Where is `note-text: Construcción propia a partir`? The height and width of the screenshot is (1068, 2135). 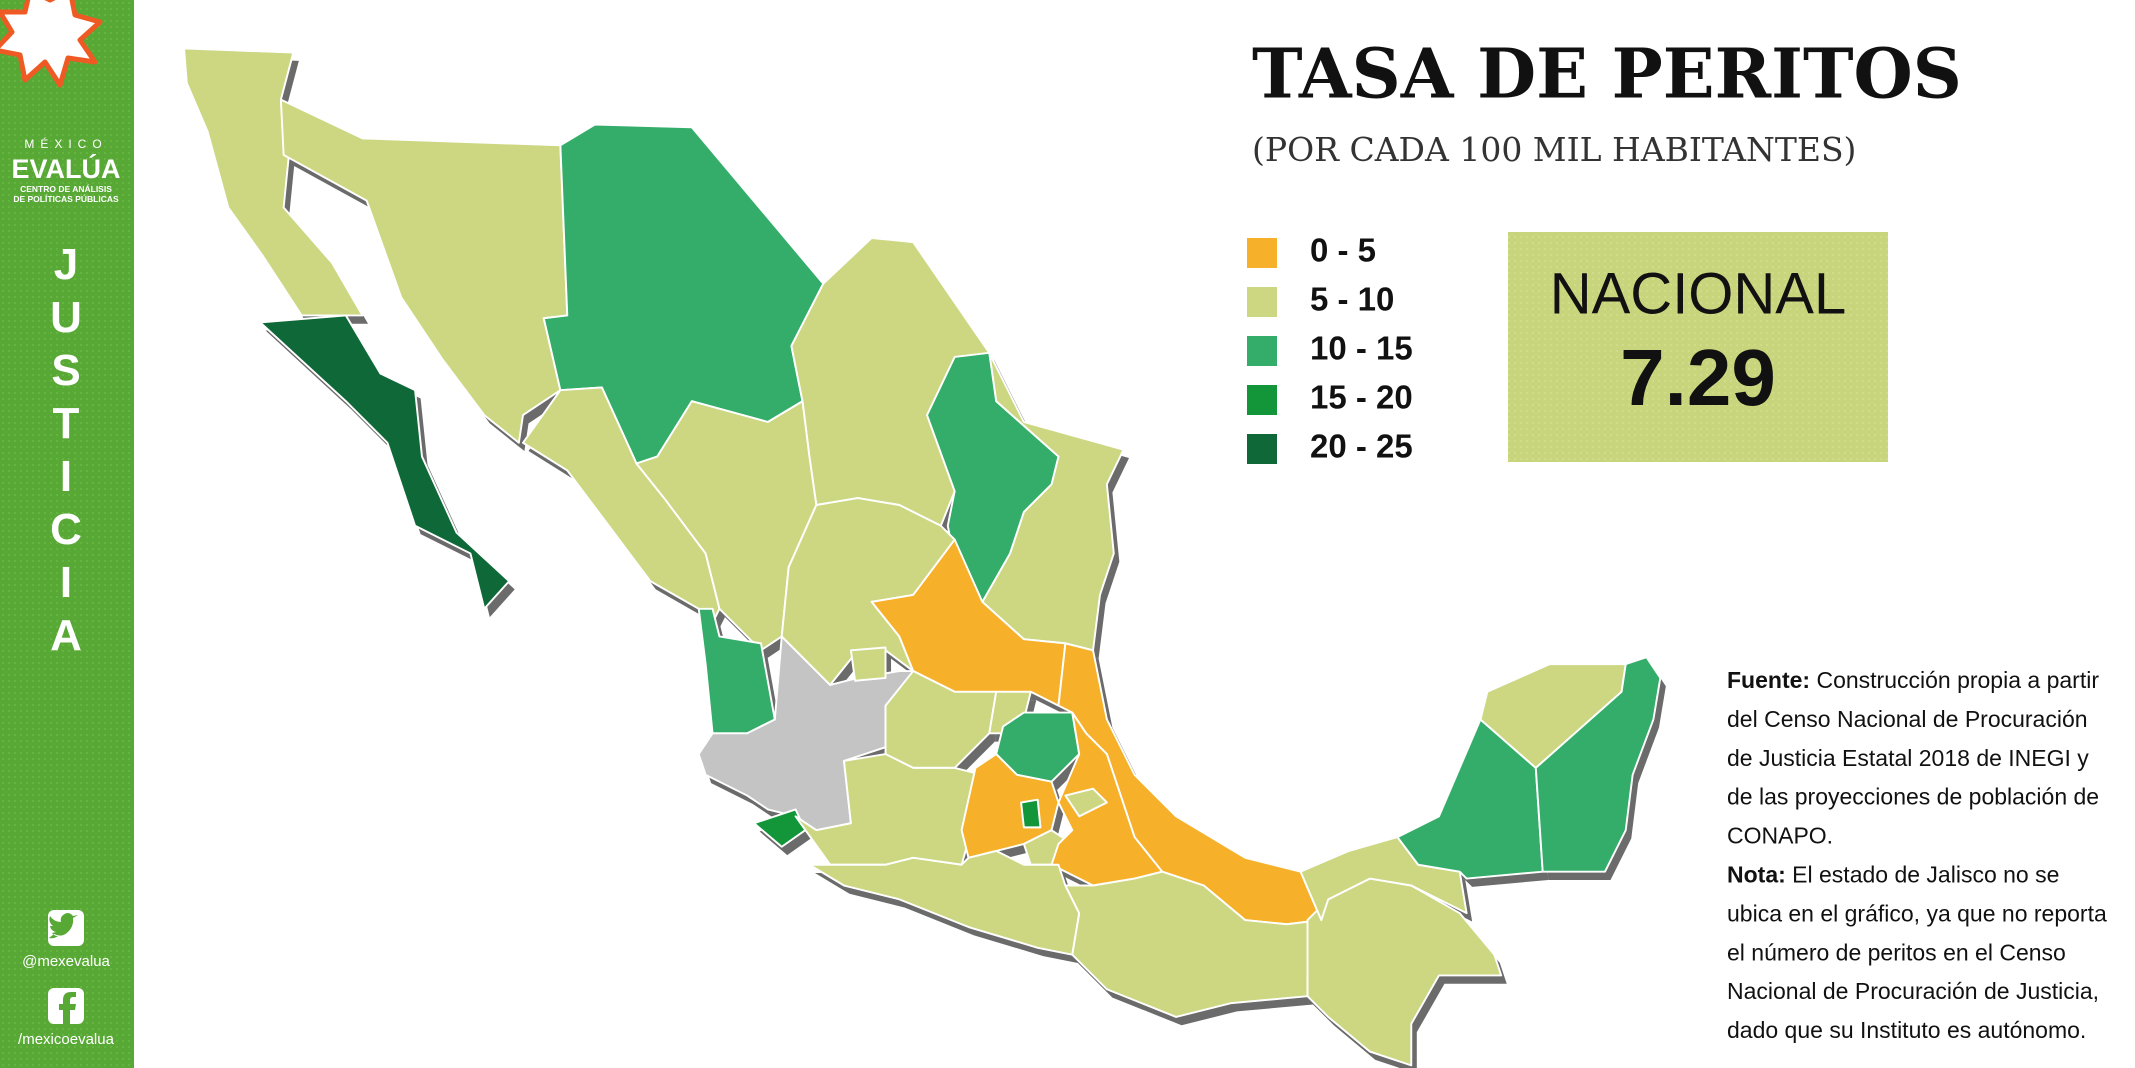
note-text: Construcción propia a partir is located at coordinates (1957, 680).